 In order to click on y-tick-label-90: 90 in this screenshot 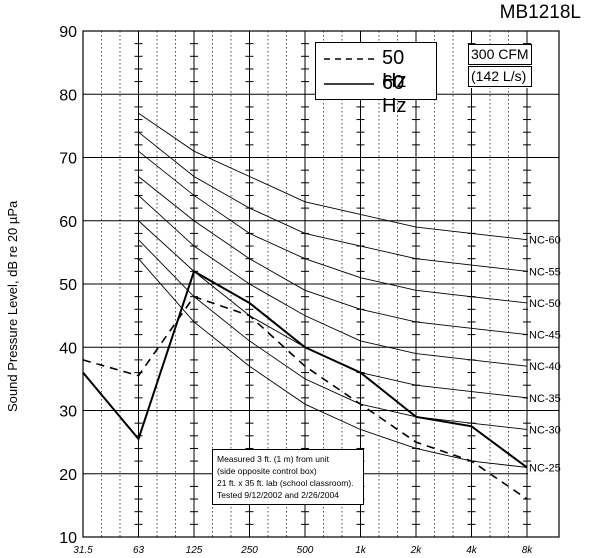, I will do `click(68, 32)`.